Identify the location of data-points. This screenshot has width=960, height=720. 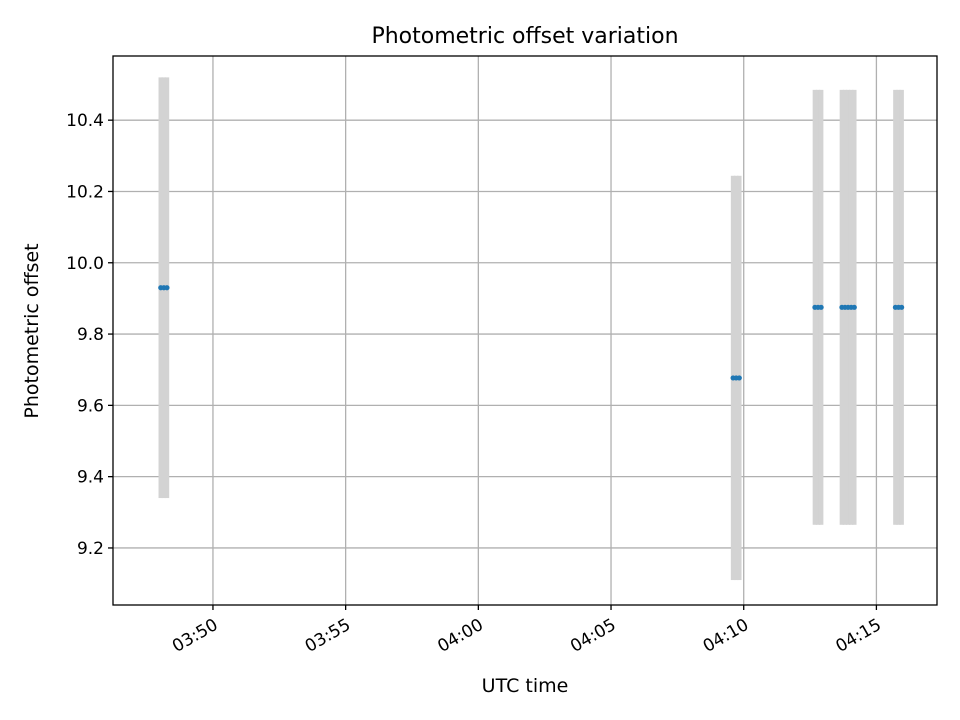
(531, 333).